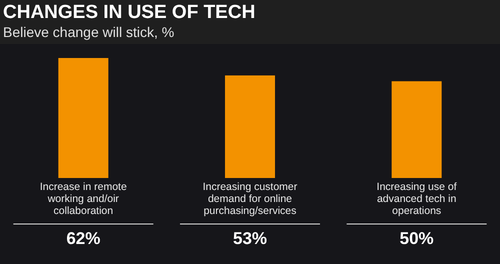 This screenshot has width=500, height=264. Describe the element at coordinates (129, 12) in the screenshot. I see `chart-title: CHANGES IN USE OF TECH` at that location.